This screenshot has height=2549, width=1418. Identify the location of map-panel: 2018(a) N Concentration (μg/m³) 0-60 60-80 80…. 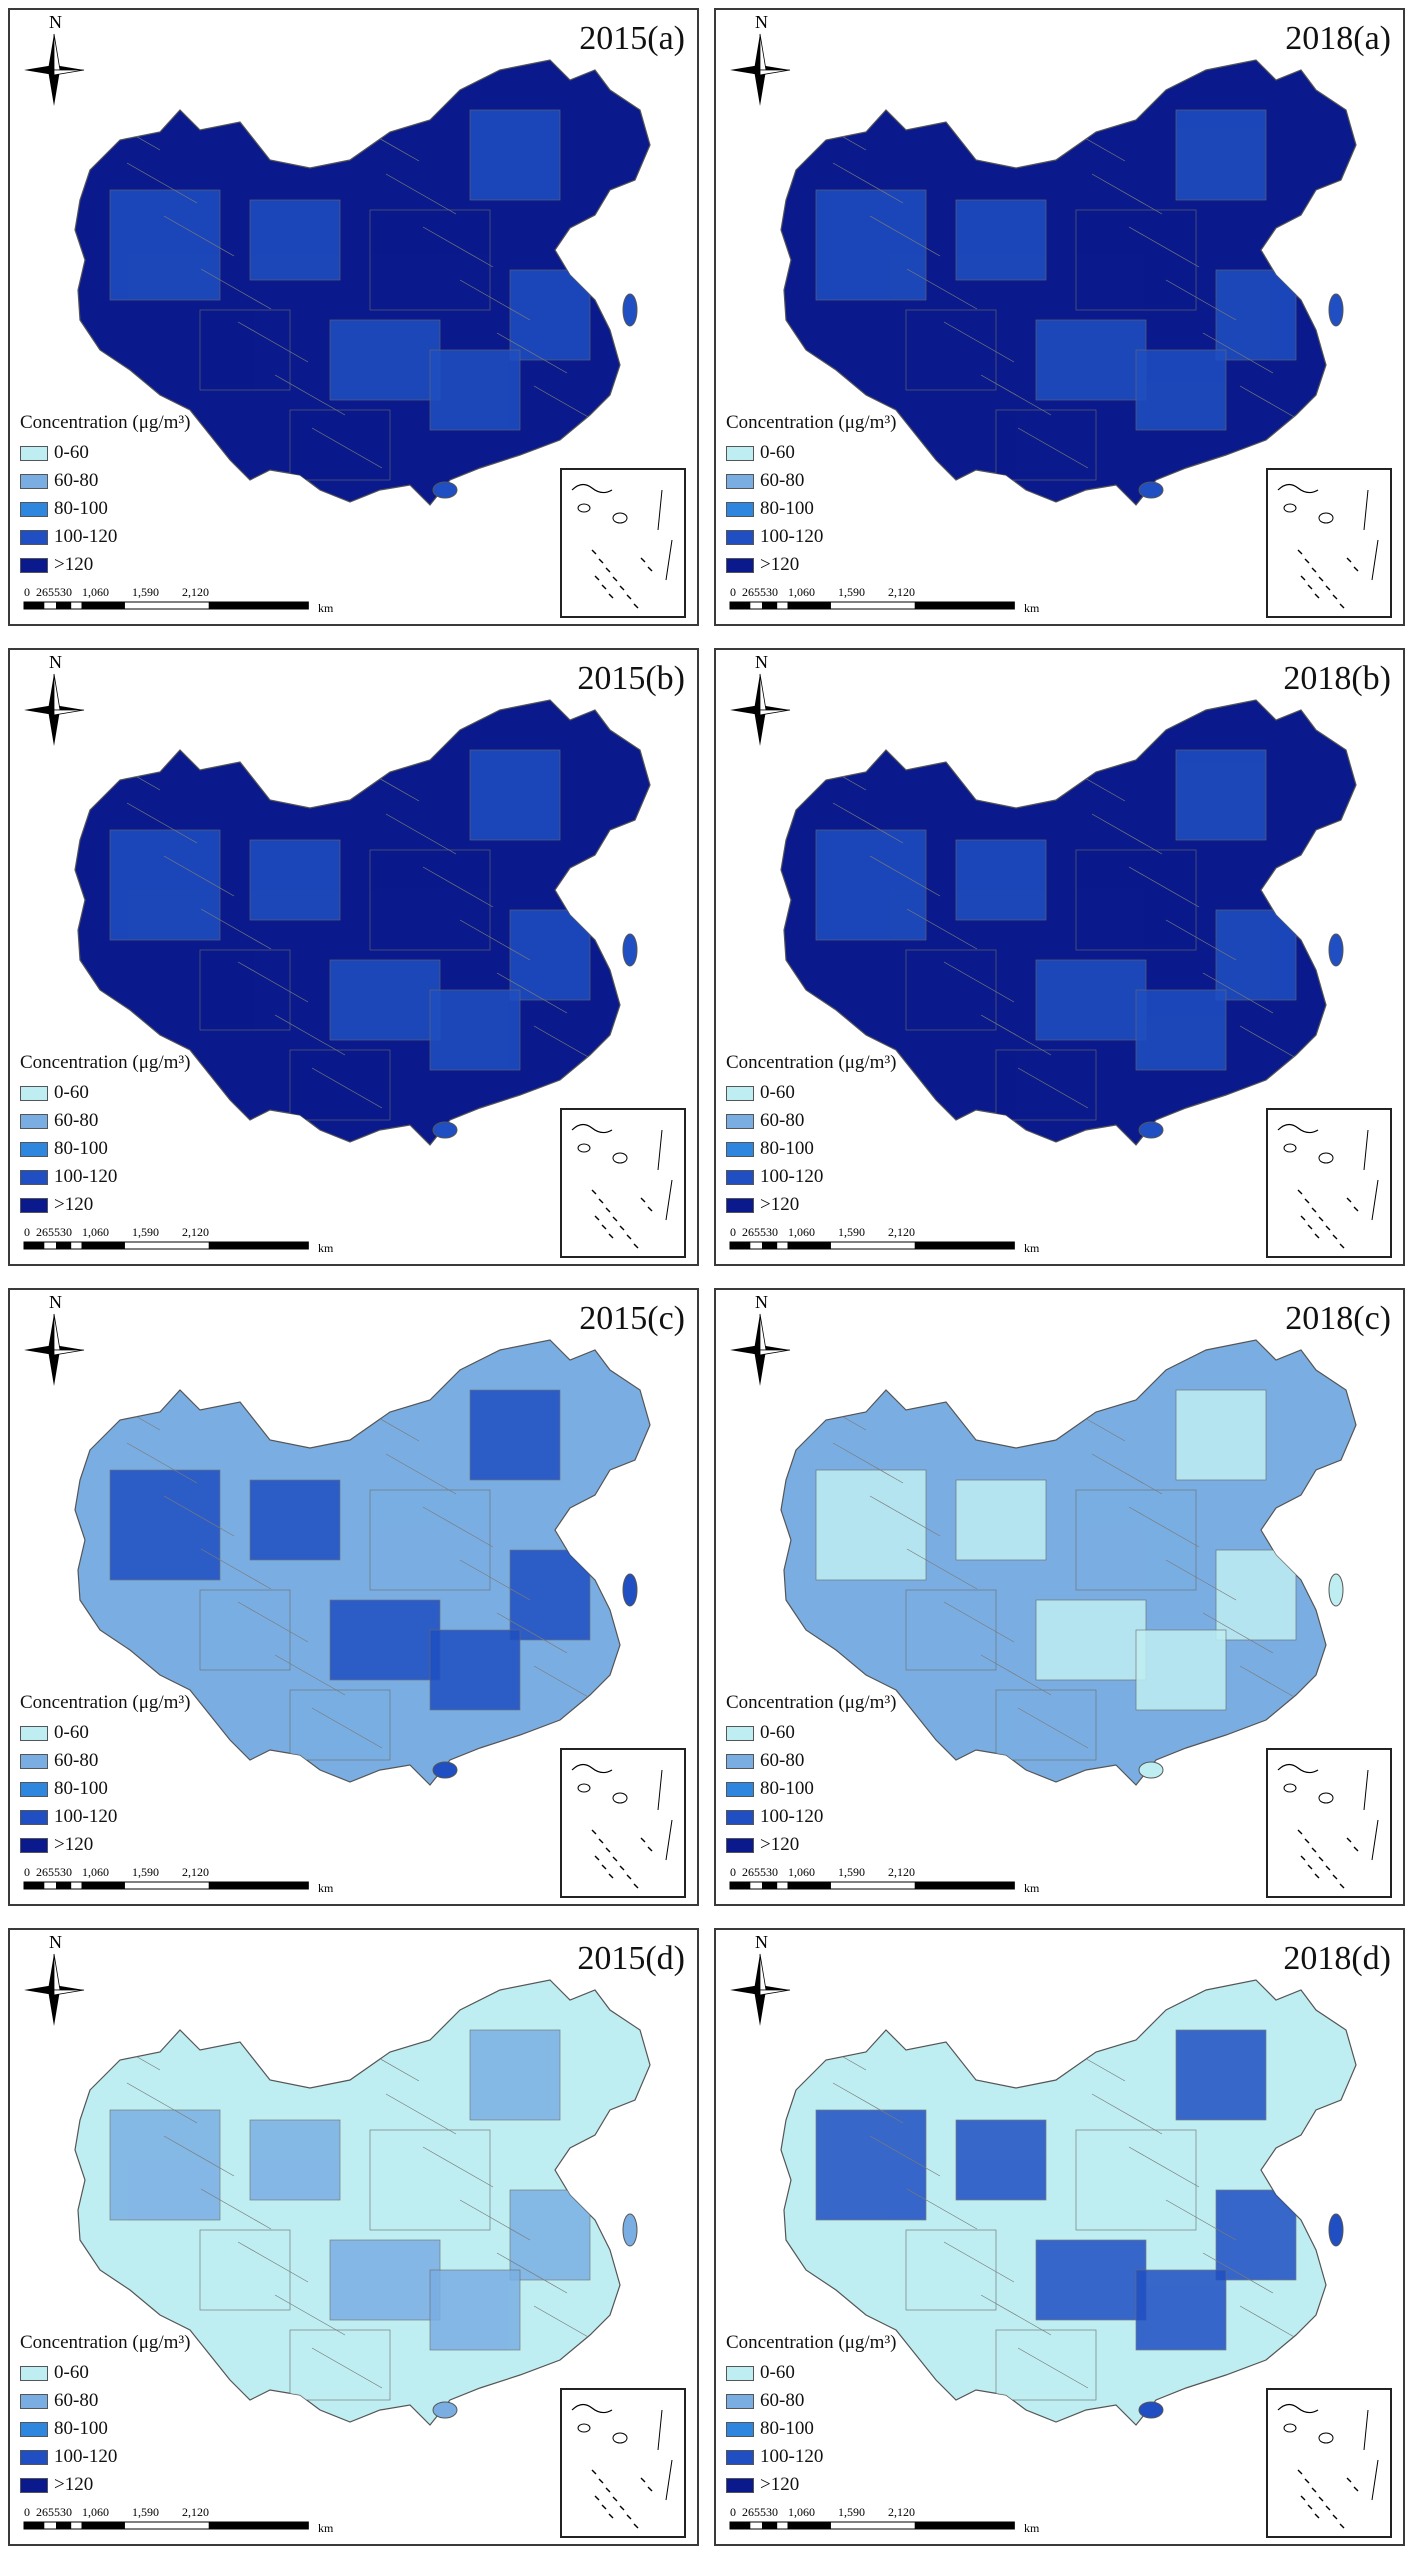
(1059, 317).